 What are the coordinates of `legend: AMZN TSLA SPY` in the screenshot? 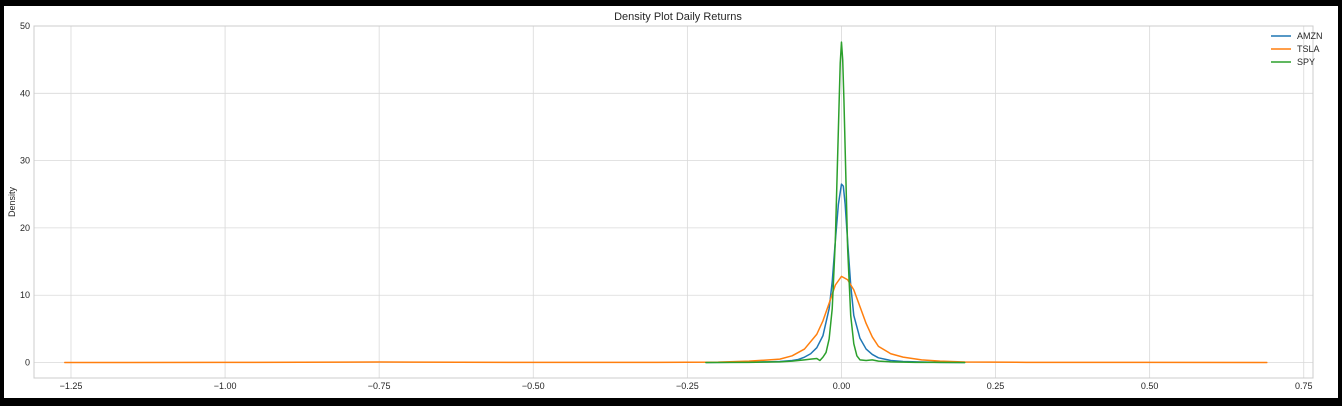 It's located at (1297, 49).